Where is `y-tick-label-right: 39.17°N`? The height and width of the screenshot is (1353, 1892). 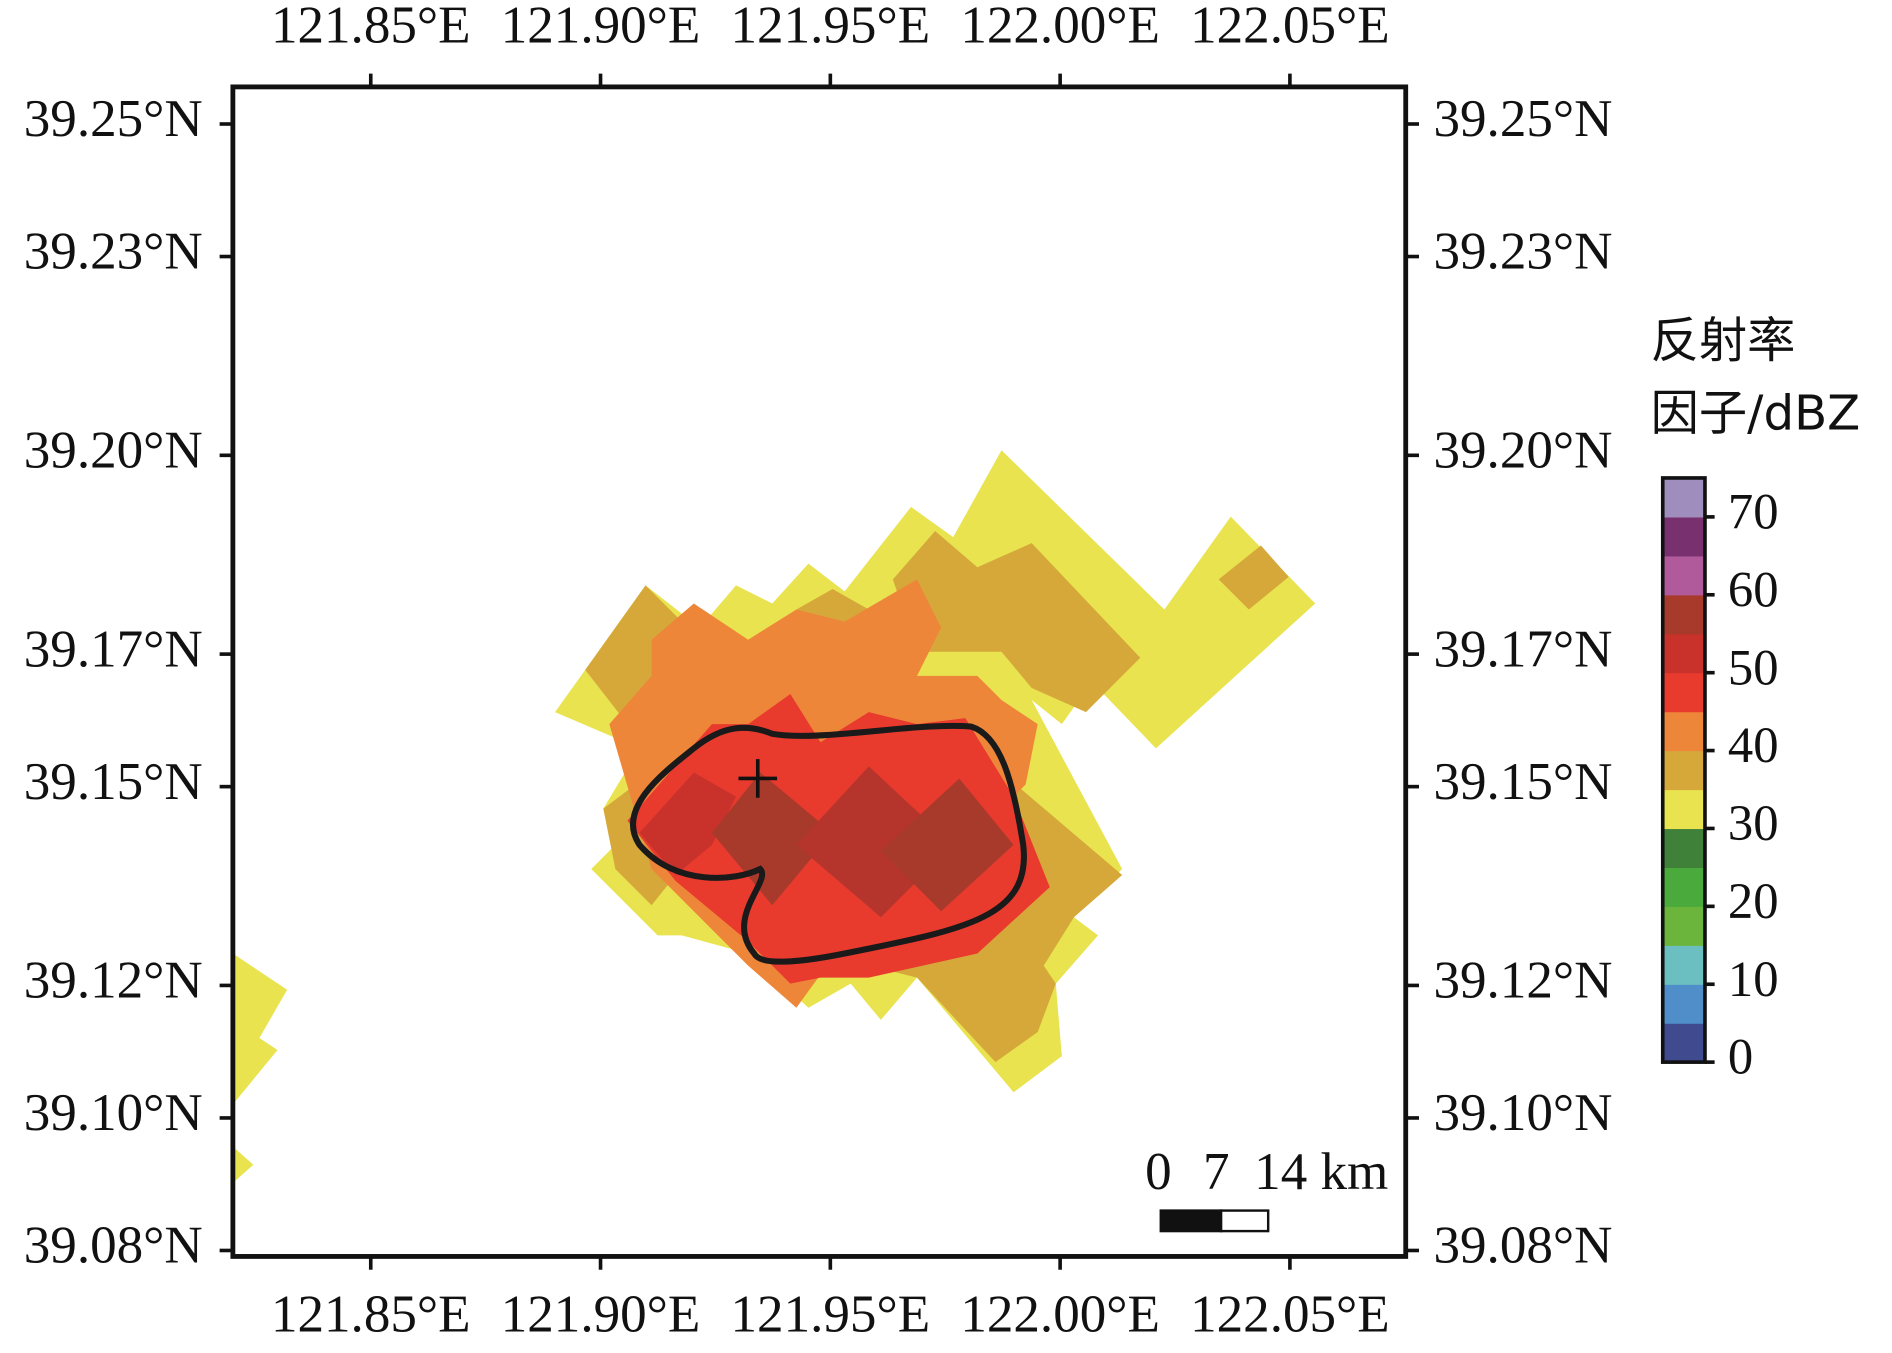
y-tick-label-right: 39.17°N is located at coordinates (1522, 649).